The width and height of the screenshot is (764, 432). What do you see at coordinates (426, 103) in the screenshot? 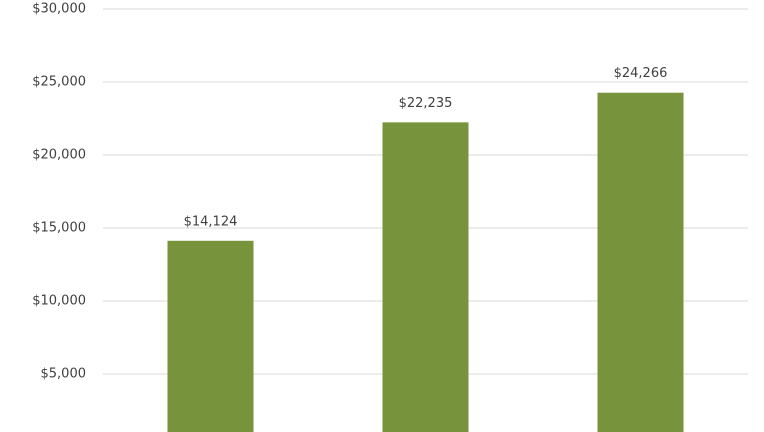
I see `data-label: $22,235` at bounding box center [426, 103].